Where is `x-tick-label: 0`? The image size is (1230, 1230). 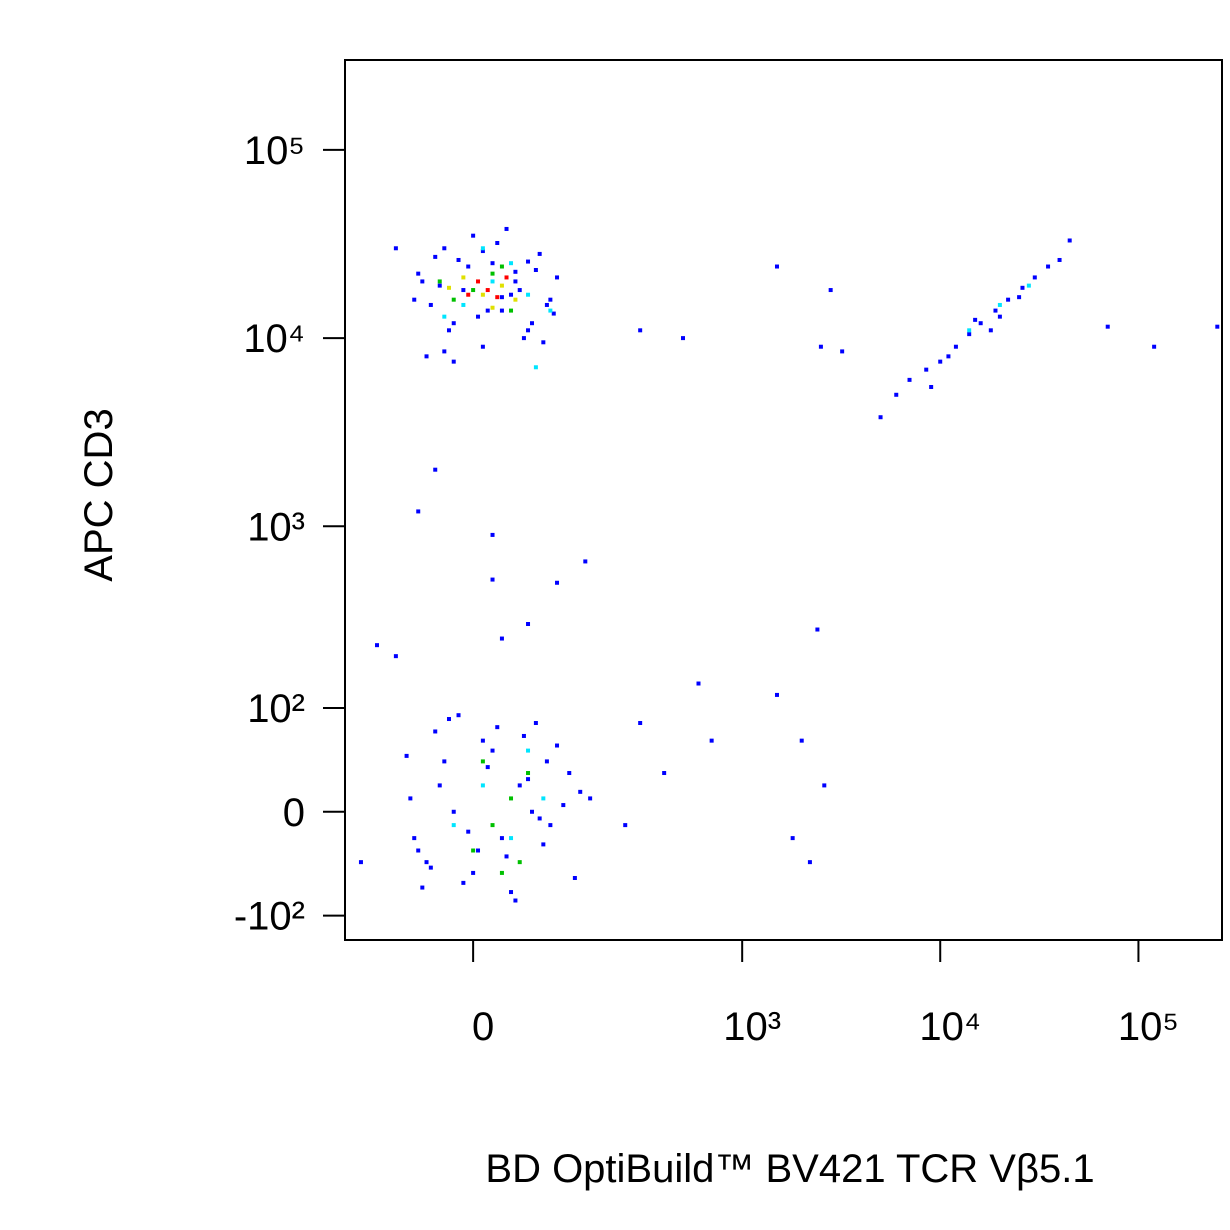
x-tick-label: 0 is located at coordinates (483, 1027).